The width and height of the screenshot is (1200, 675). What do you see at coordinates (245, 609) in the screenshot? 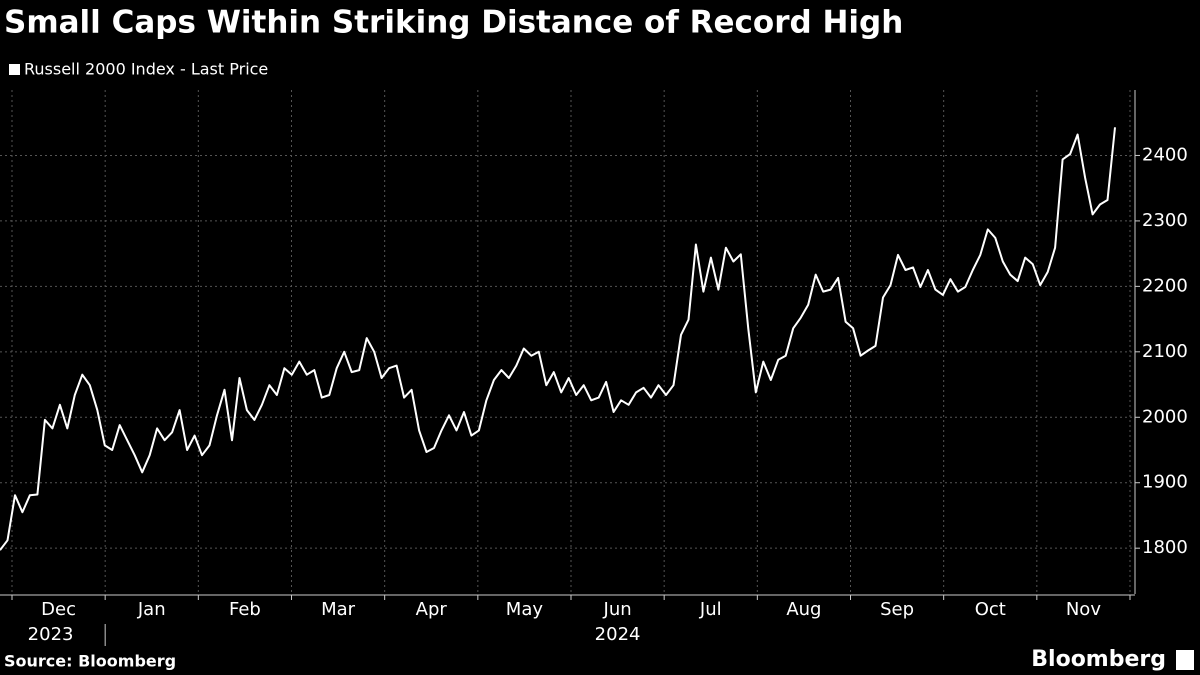
I see `x-tick-label: Feb` at bounding box center [245, 609].